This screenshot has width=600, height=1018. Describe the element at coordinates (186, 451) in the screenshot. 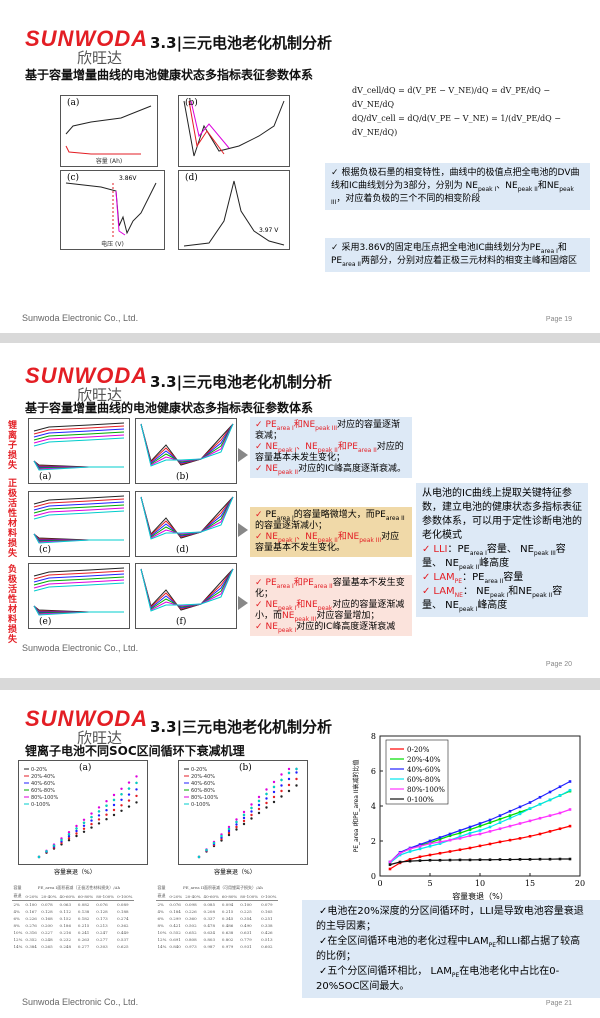

I see `figure-panel: (b)` at that location.